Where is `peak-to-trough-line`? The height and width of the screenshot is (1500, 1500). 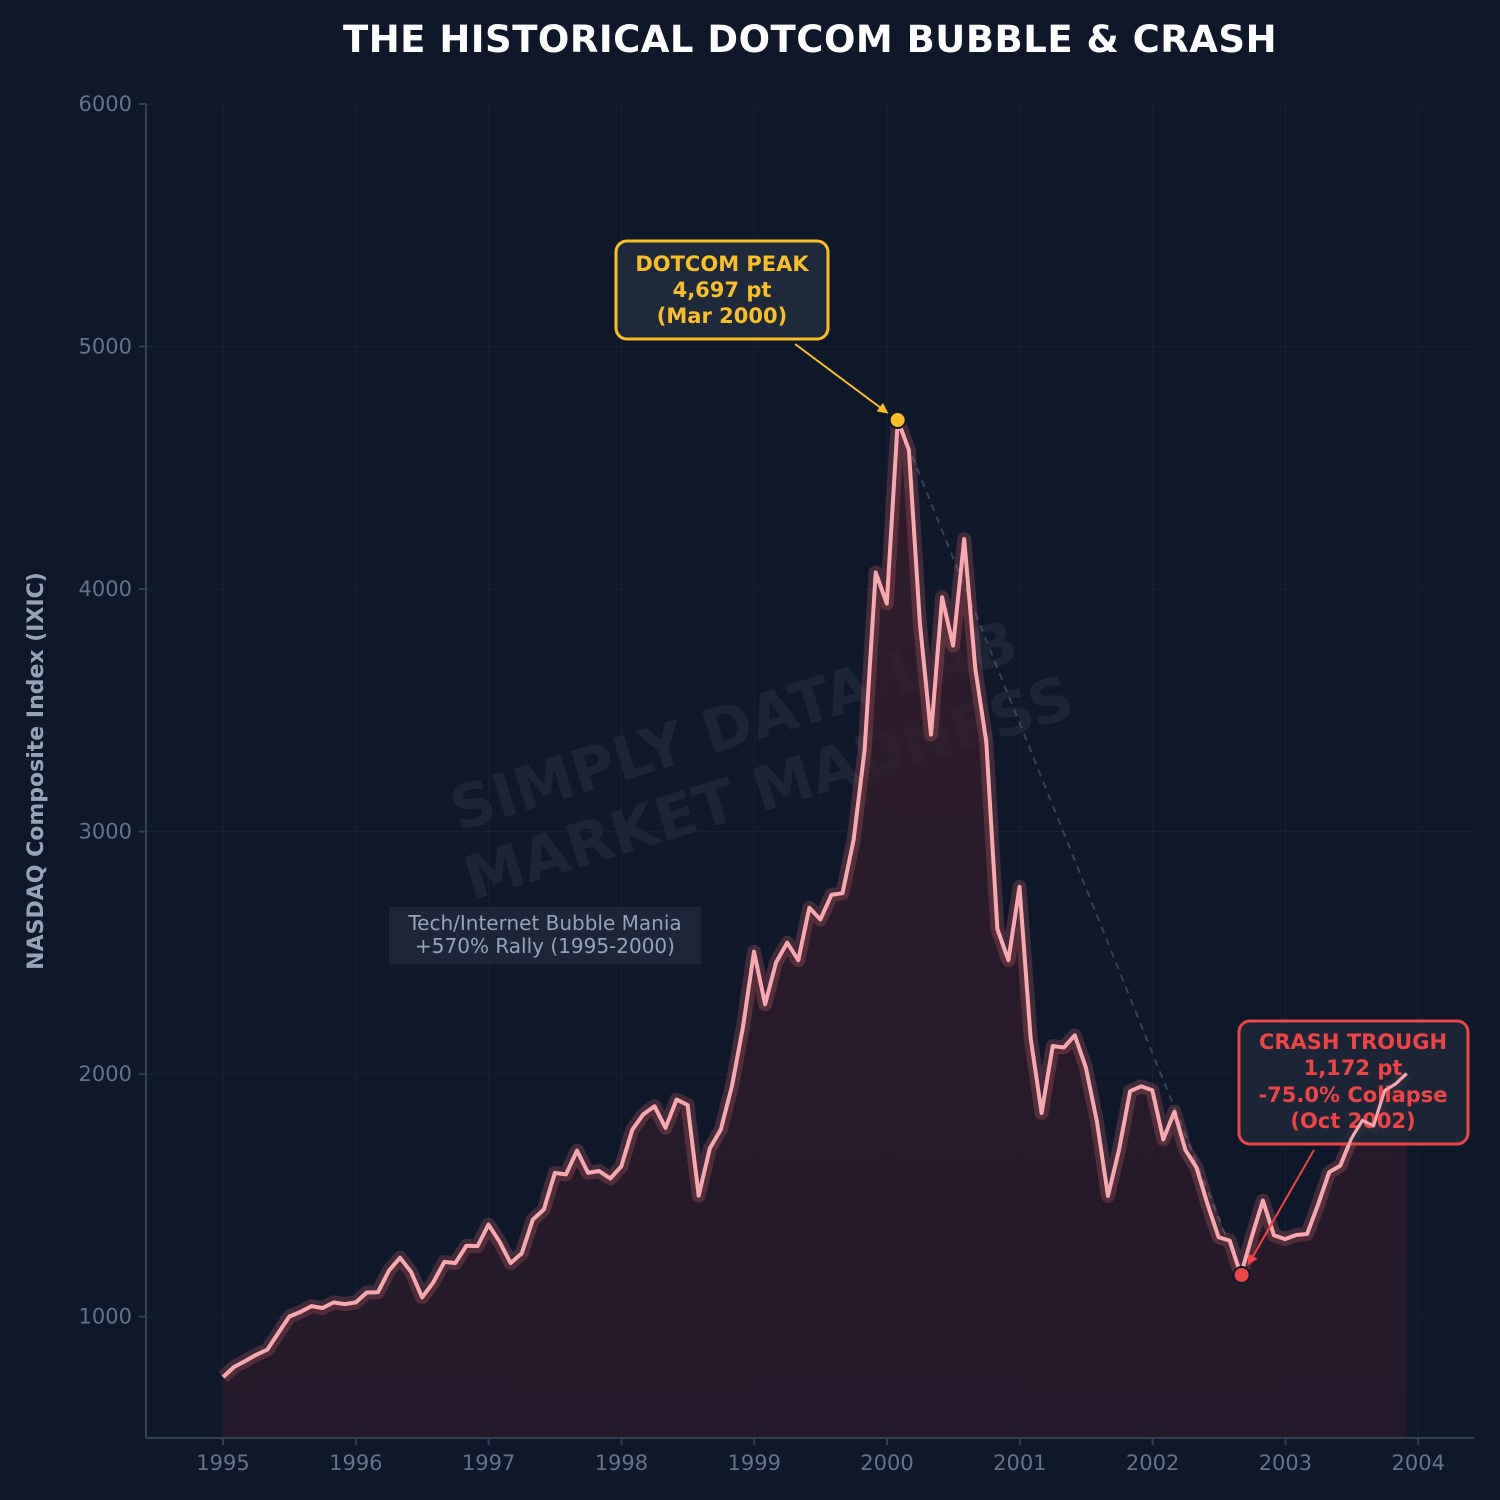
peak-to-trough-line is located at coordinates (1069, 847).